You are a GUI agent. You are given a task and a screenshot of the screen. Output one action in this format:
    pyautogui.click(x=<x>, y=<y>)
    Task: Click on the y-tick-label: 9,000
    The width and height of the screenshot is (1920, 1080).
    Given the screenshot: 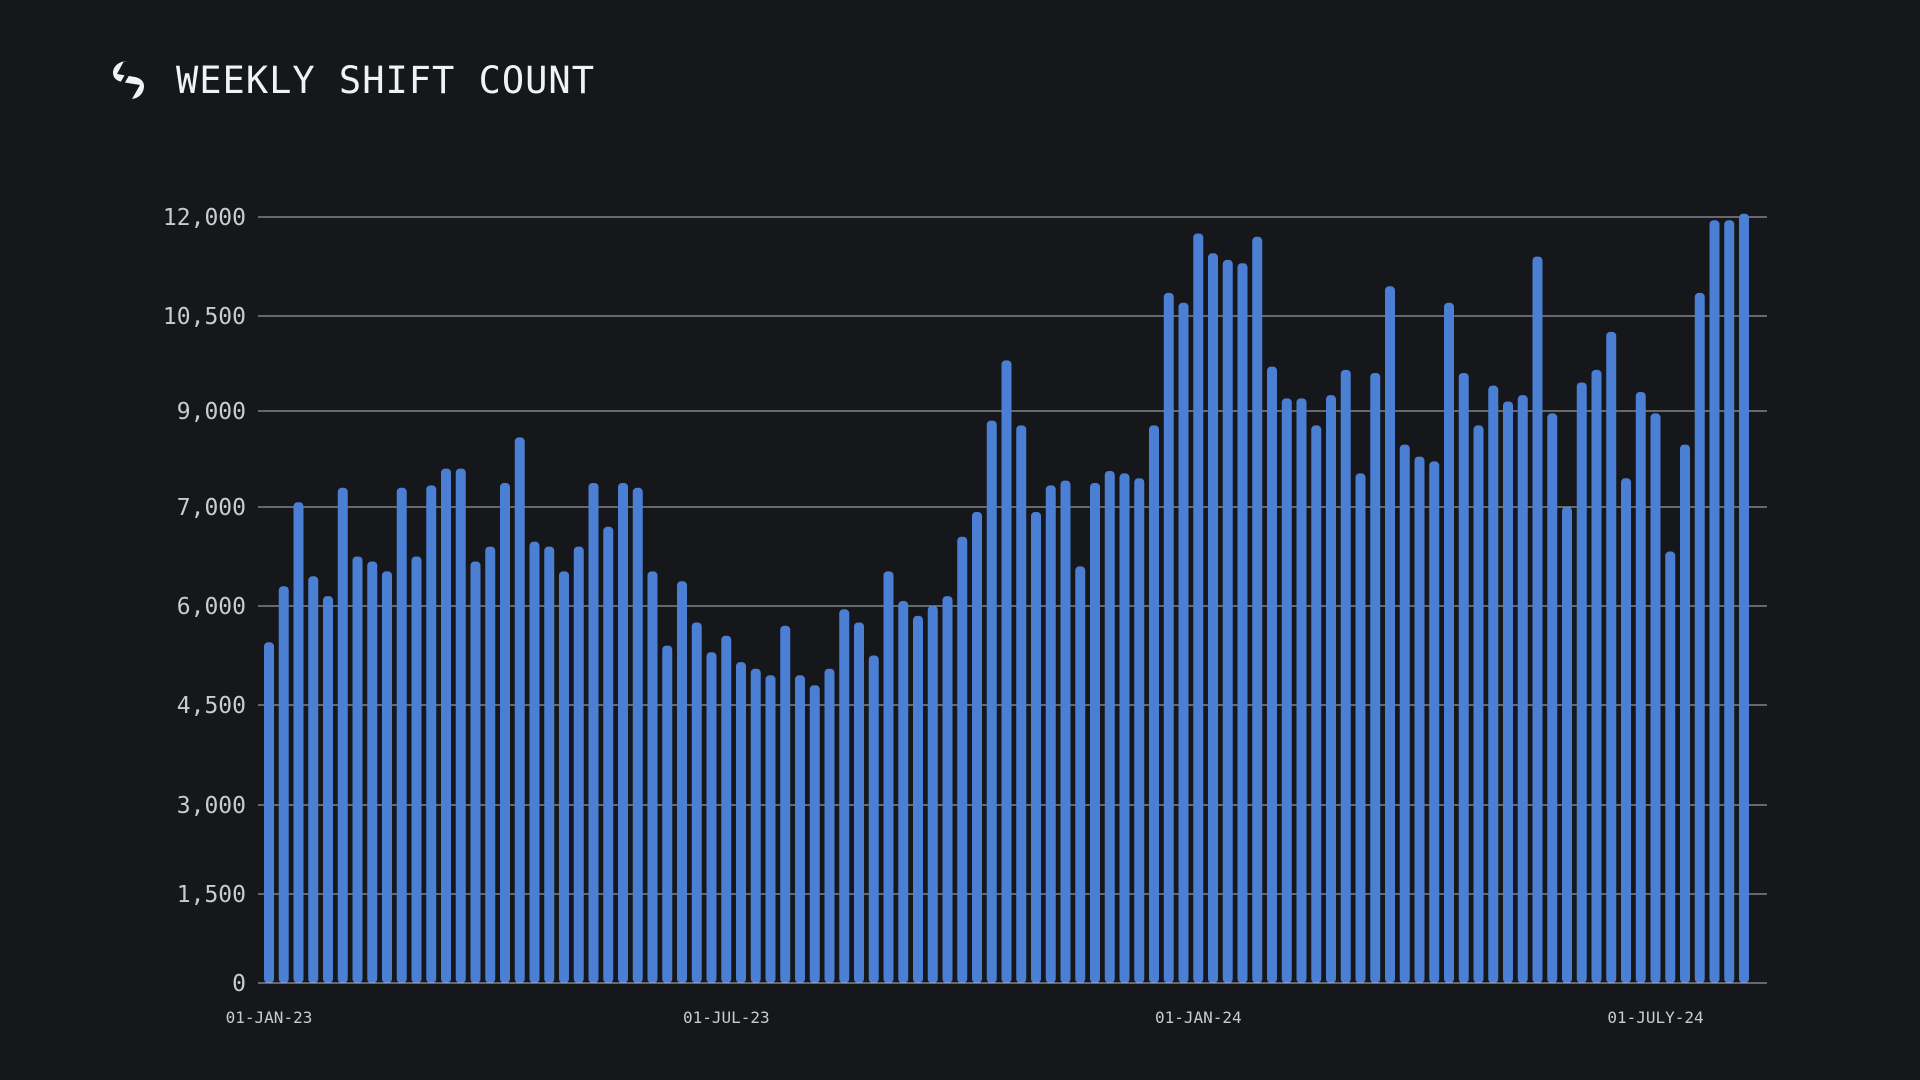 What is the action you would take?
    pyautogui.click(x=211, y=412)
    